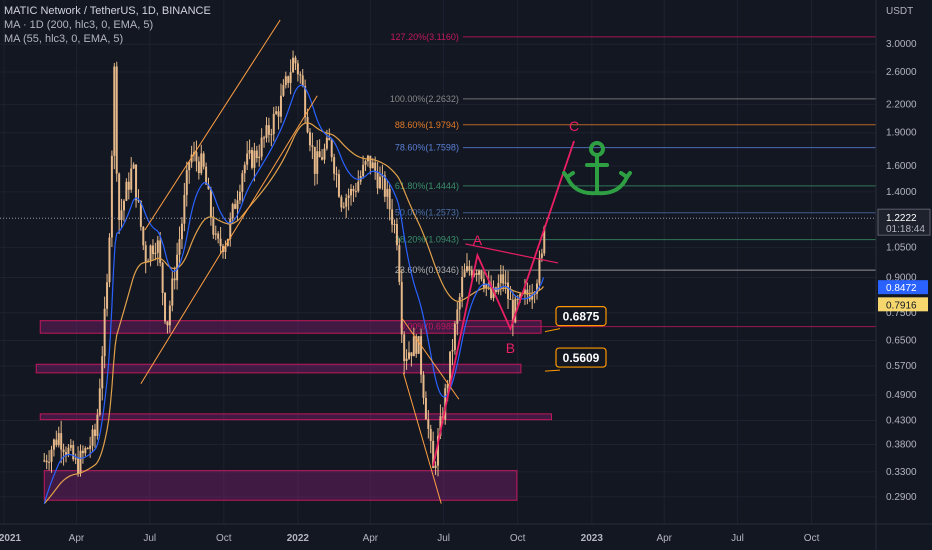  What do you see at coordinates (512, 253) in the screenshot?
I see `channel-line` at bounding box center [512, 253].